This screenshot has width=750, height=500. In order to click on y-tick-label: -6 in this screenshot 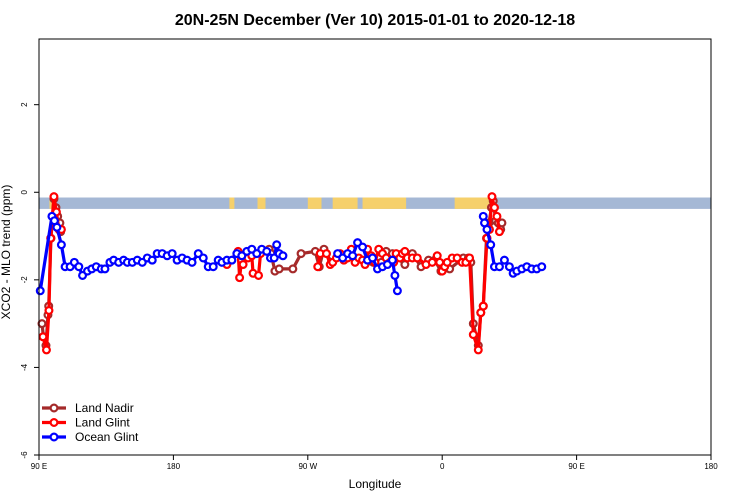, I will do `click(24, 455)`.